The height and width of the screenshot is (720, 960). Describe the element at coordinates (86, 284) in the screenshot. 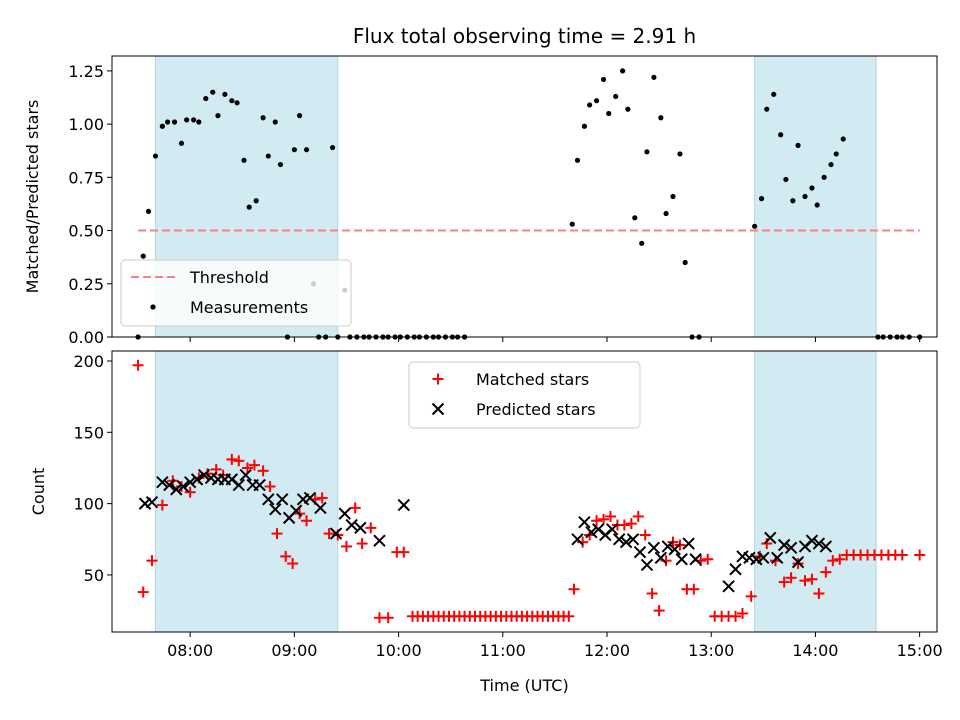

I see `ratio-y-tick-label: 0.25` at that location.